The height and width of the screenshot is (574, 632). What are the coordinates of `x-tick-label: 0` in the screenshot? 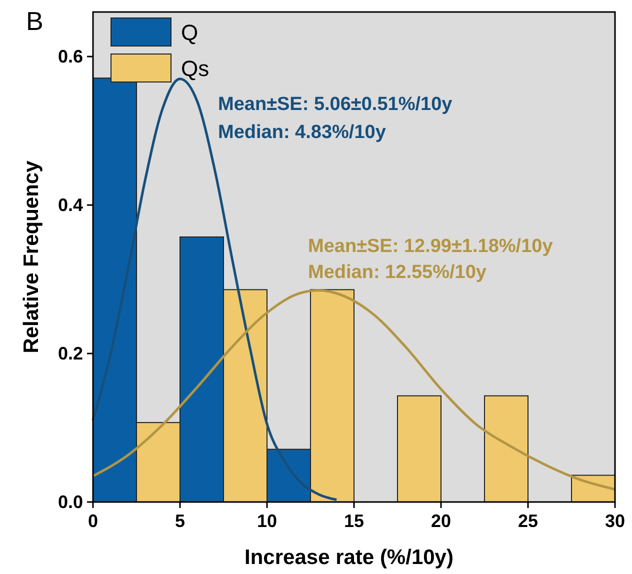 It's located at (93, 521).